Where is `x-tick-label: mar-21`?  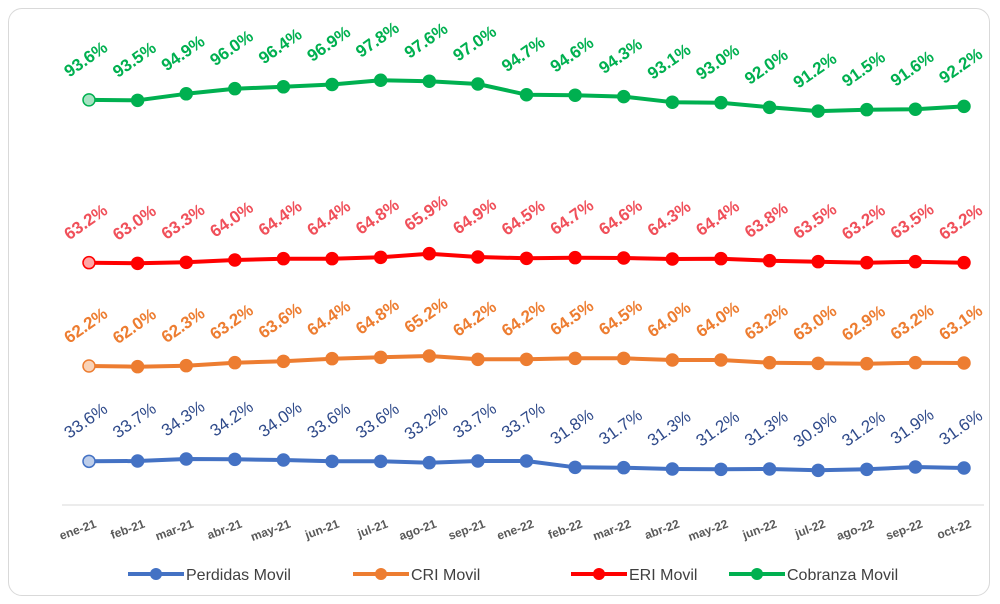 x-tick-label: mar-21 is located at coordinates (174, 530).